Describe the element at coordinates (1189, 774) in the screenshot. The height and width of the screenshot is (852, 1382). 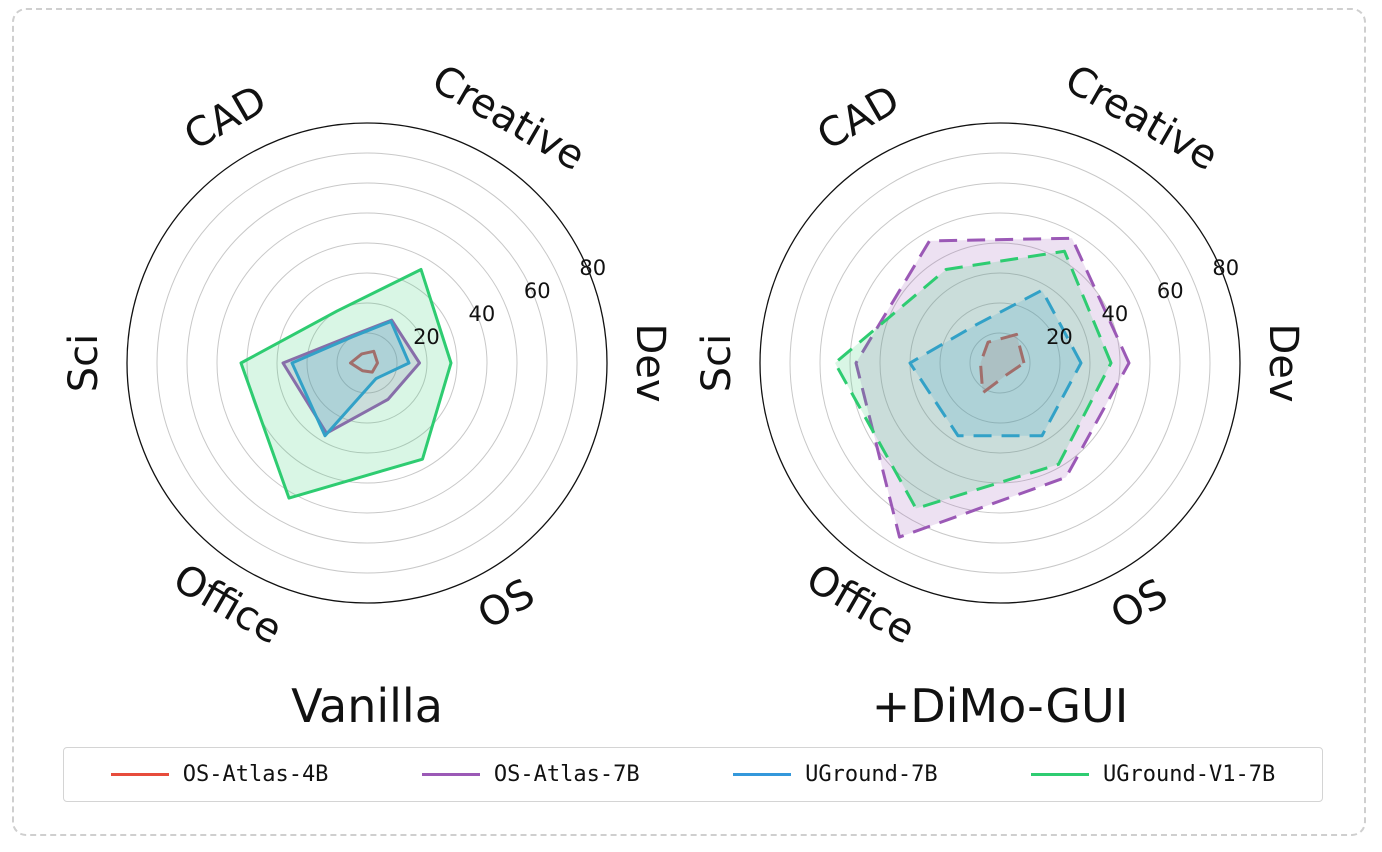
I see `legend-label-uground-v1-7b: UGround-V1-7B` at that location.